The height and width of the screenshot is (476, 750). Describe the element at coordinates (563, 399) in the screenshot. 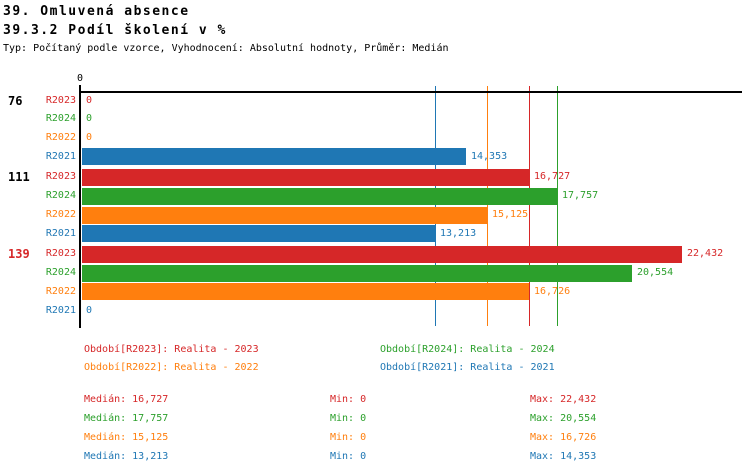

I see `stat-max: Max: 22,432` at that location.